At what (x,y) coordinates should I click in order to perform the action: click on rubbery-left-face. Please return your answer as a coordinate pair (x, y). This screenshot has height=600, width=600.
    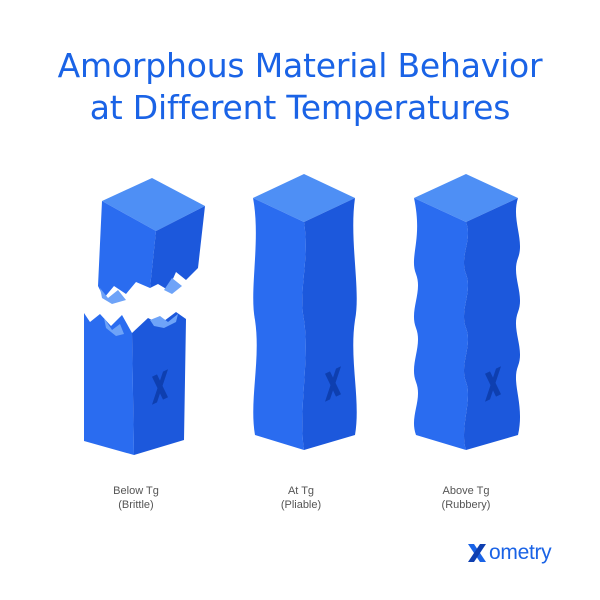
    Looking at the image, I should click on (441, 324).